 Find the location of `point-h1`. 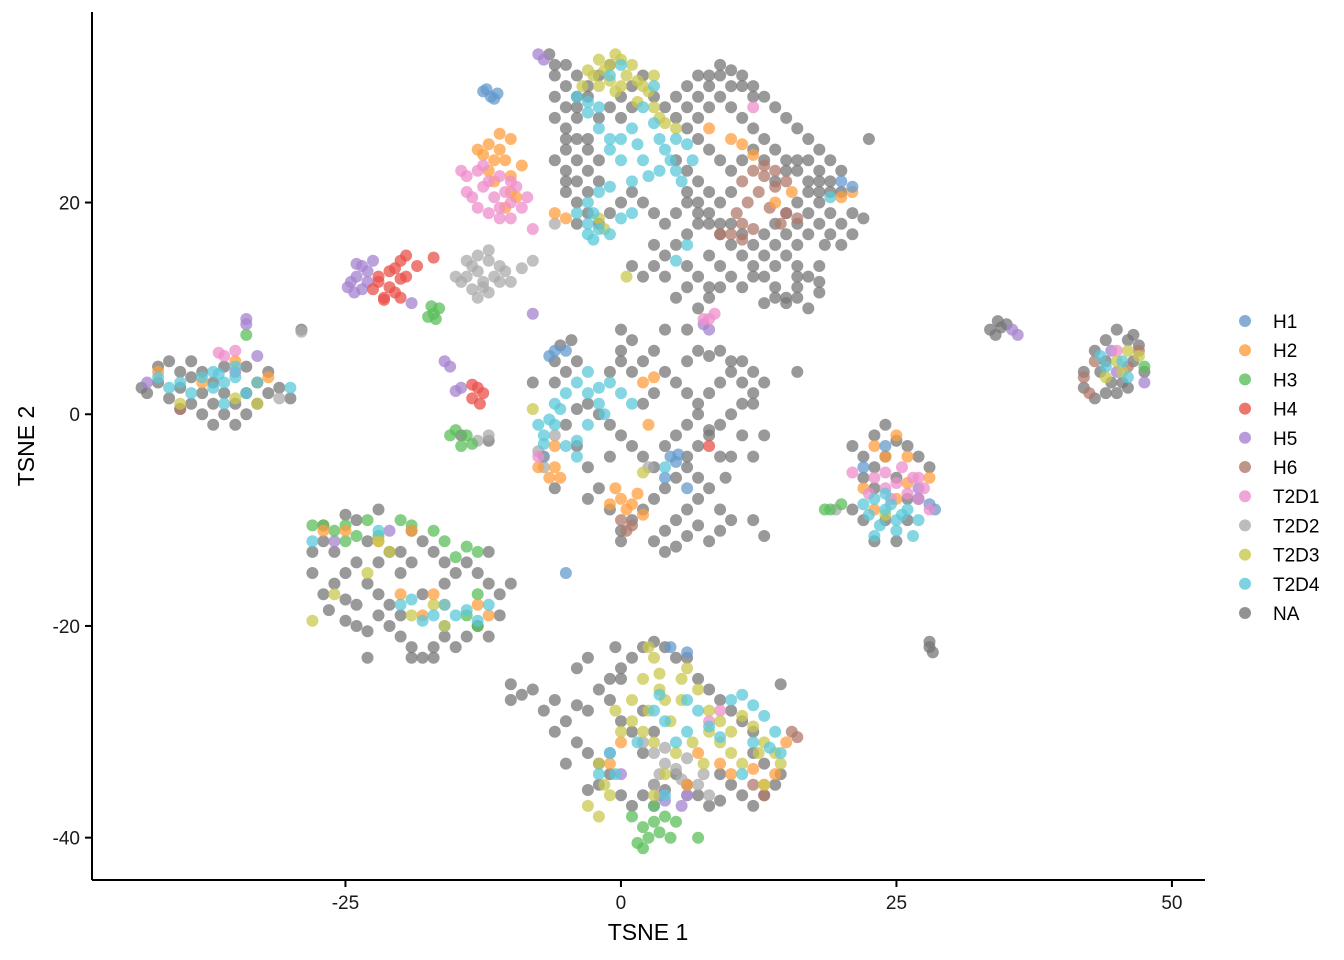

point-h1 is located at coordinates (665, 477).